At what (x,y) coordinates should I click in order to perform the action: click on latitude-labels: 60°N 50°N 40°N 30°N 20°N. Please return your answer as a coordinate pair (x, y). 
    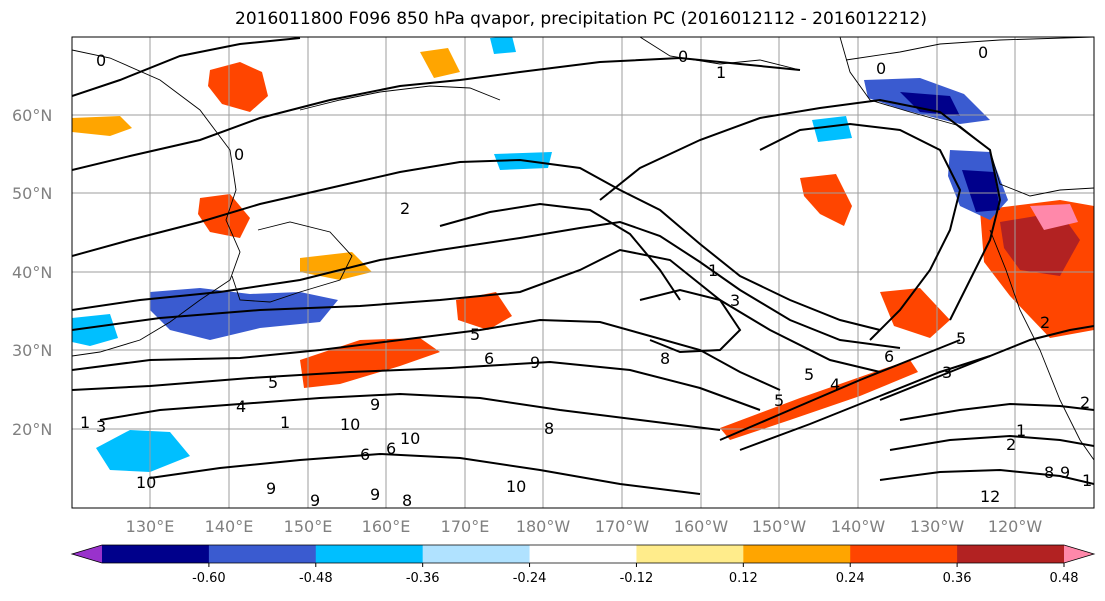
    Looking at the image, I should click on (32, 272).